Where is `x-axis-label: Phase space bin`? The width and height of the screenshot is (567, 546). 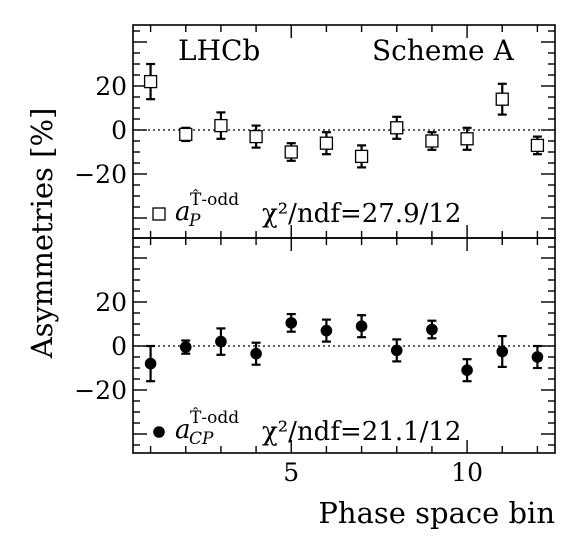
x-axis-label: Phase space bin is located at coordinates (436, 513).